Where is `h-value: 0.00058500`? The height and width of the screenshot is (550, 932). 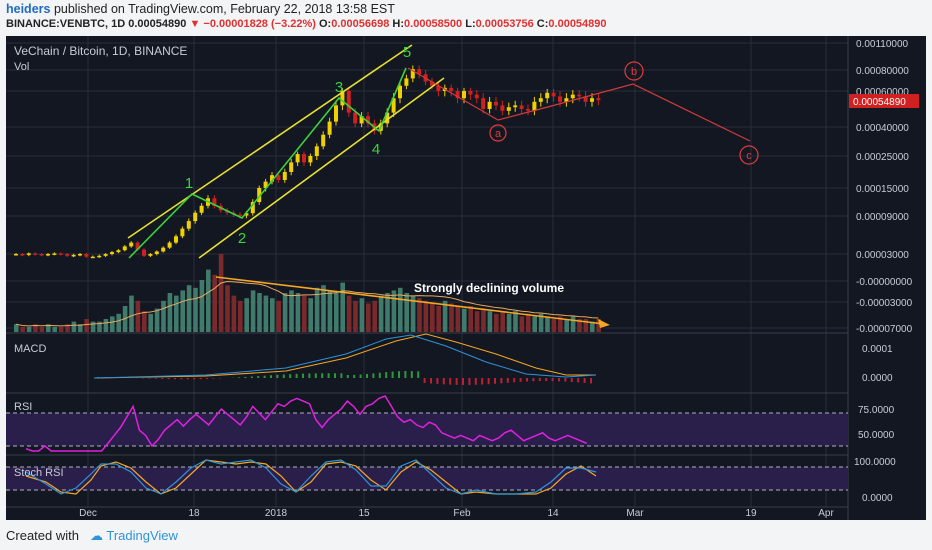 h-value: 0.00058500 is located at coordinates (433, 24).